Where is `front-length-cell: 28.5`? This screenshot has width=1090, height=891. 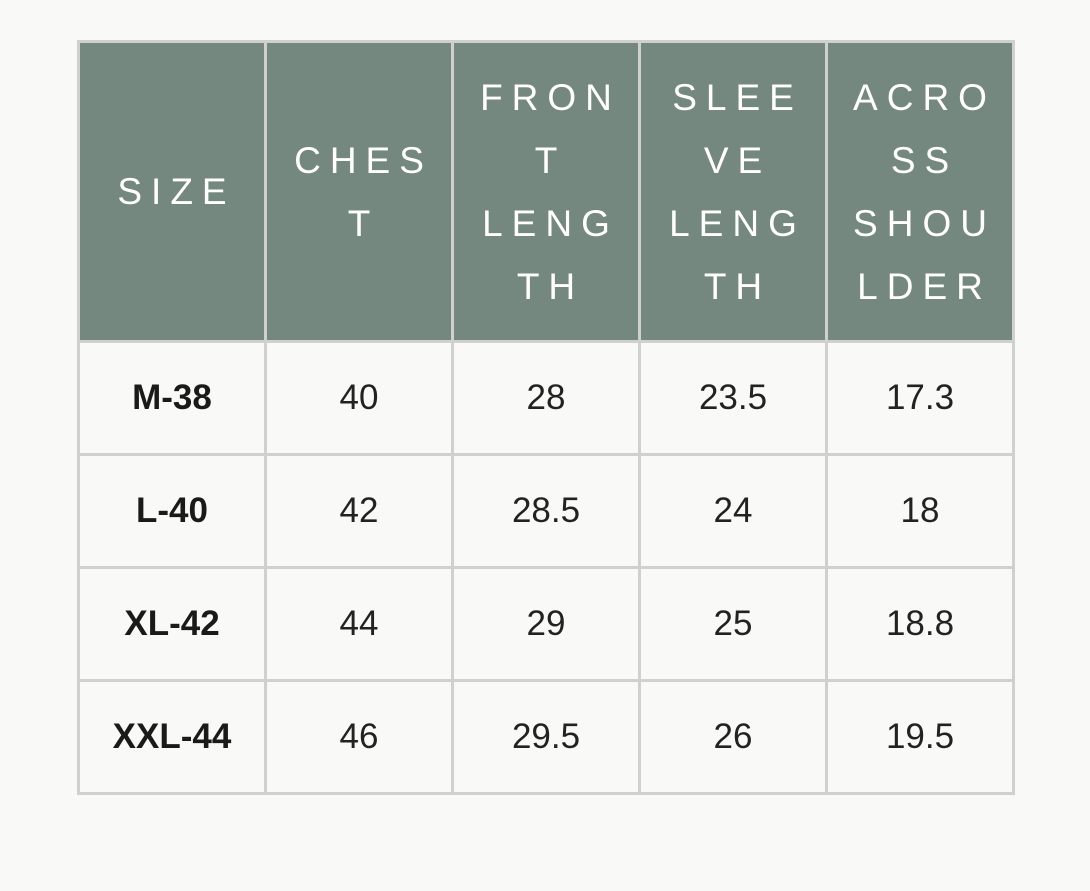
front-length-cell: 28.5 is located at coordinates (546, 511).